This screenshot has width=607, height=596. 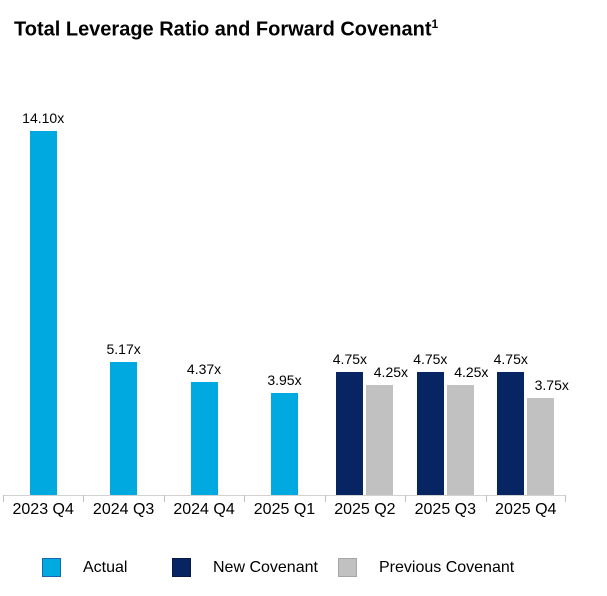 What do you see at coordinates (447, 567) in the screenshot?
I see `legend-label: Previous Covenant` at bounding box center [447, 567].